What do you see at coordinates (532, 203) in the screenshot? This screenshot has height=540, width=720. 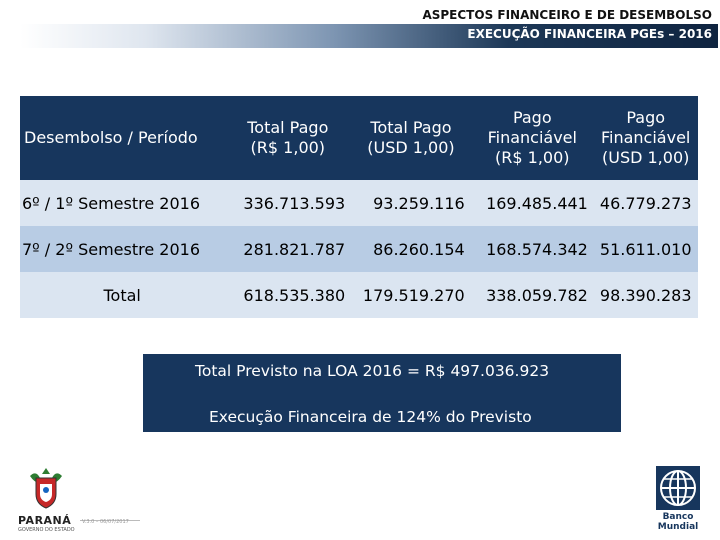 I see `table-cell: 169.485.441` at bounding box center [532, 203].